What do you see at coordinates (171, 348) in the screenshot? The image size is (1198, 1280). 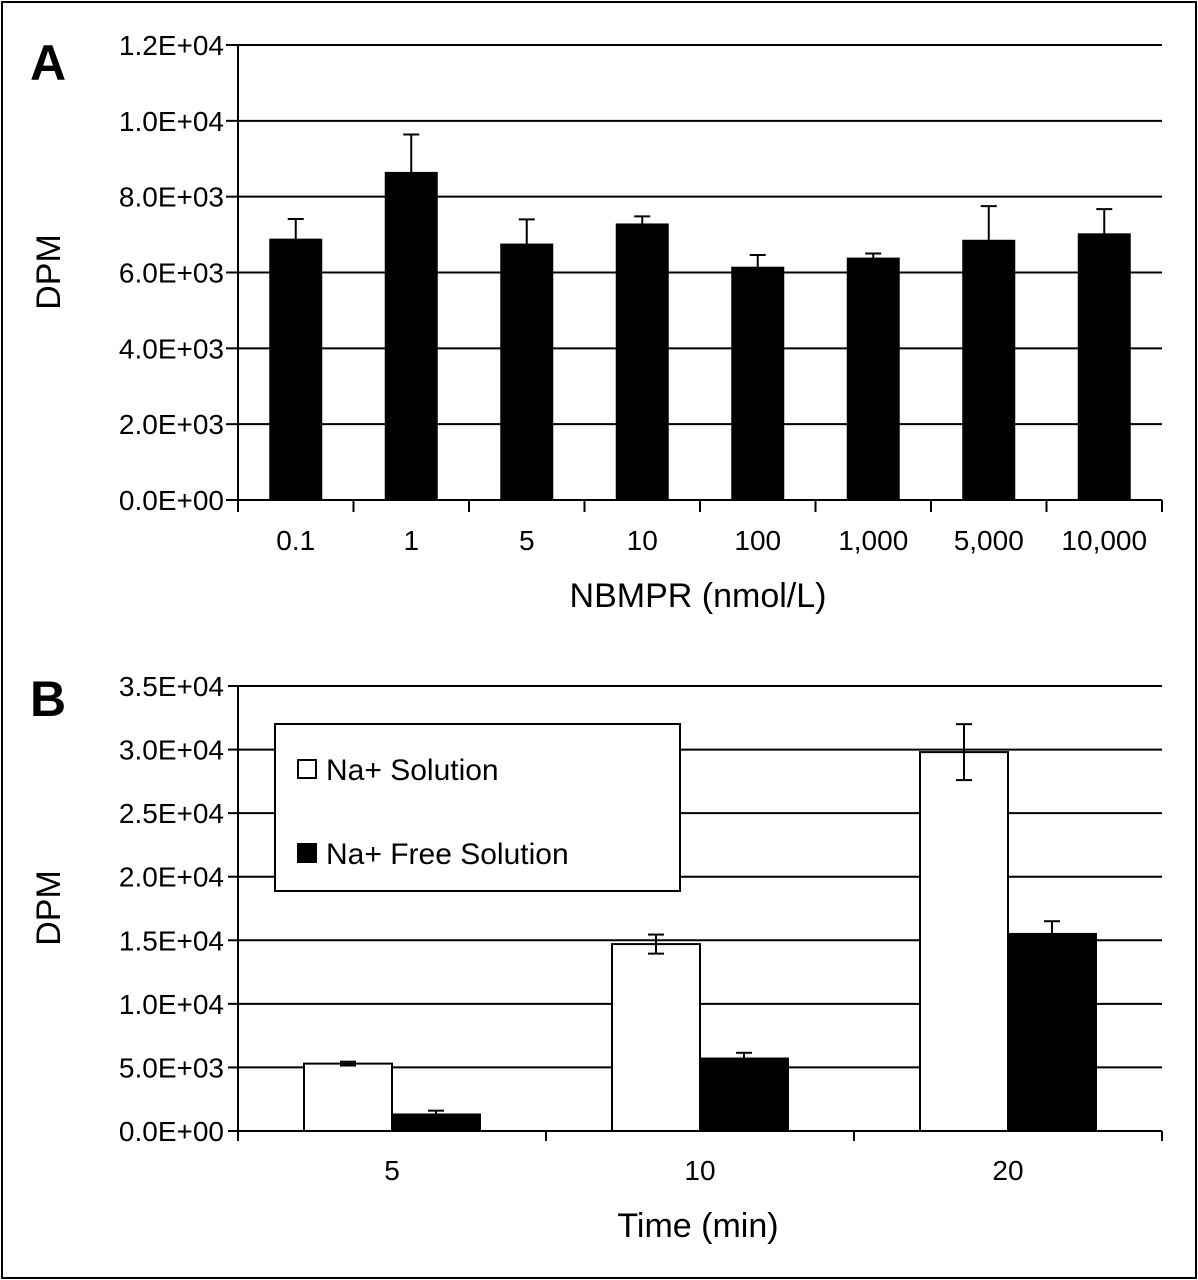 I see `panel-a-ytick-label: 4.0E+03` at bounding box center [171, 348].